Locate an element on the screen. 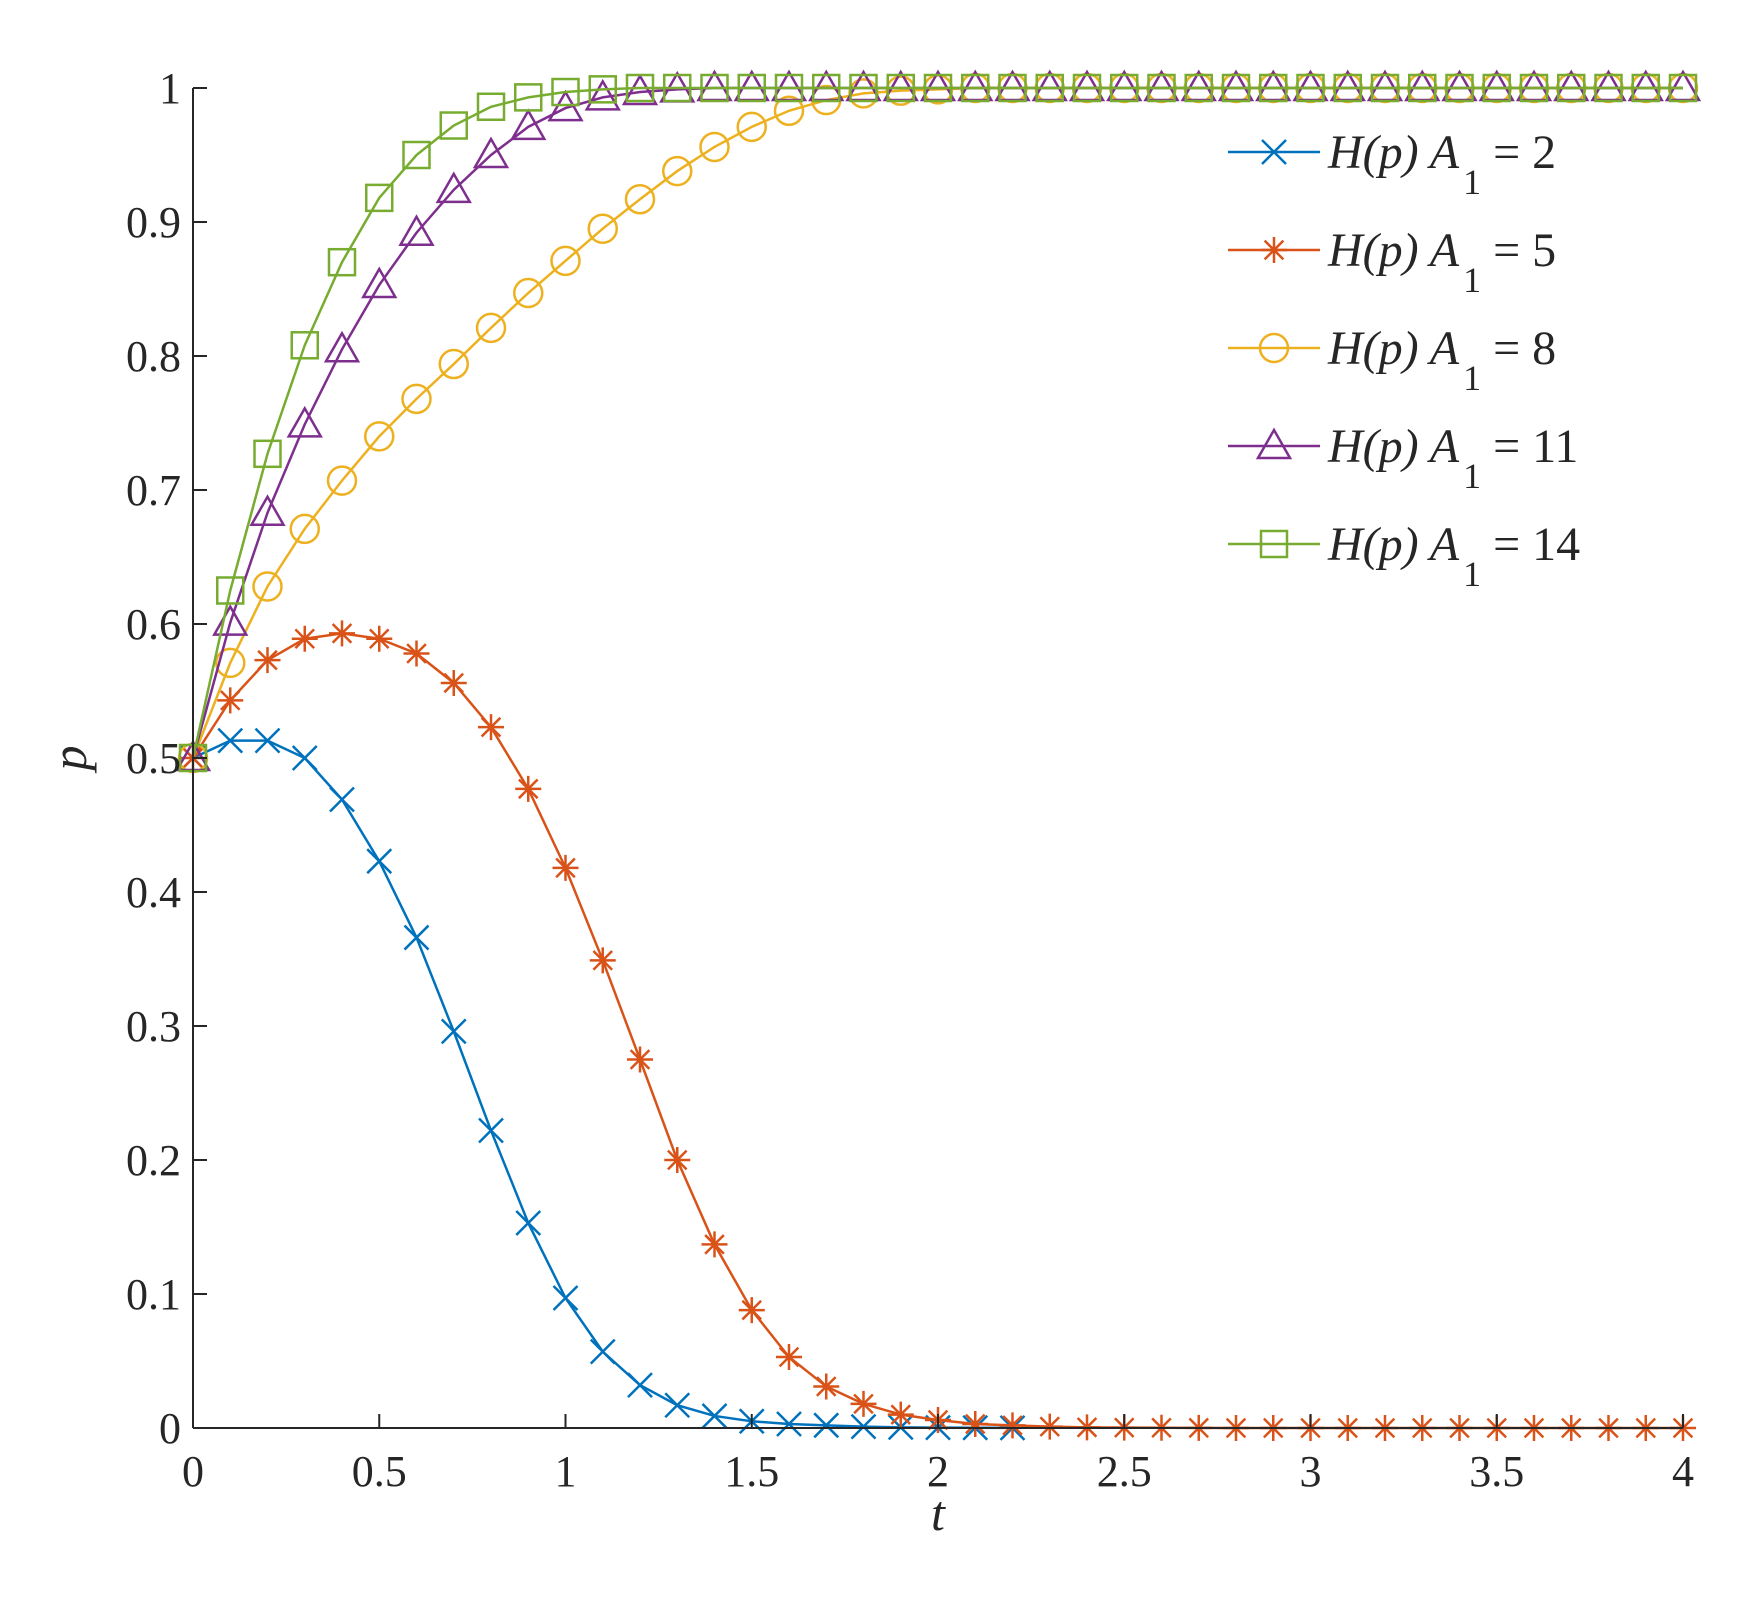 The image size is (1749, 1617). y-tick-label: 1 is located at coordinates (170, 88).